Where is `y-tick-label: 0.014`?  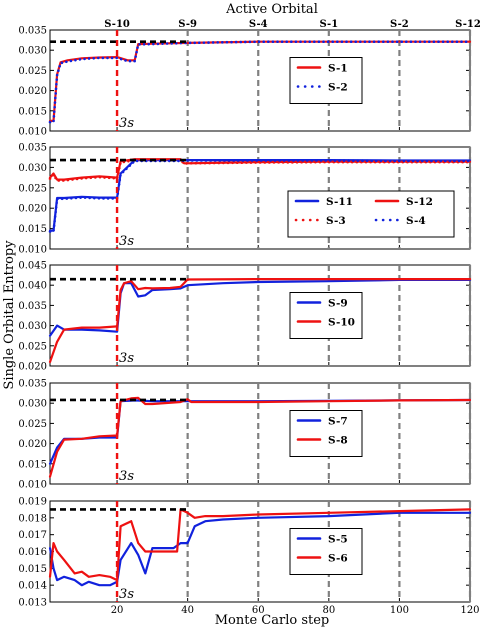
y-tick-label: 0.014 is located at coordinates (32, 586).